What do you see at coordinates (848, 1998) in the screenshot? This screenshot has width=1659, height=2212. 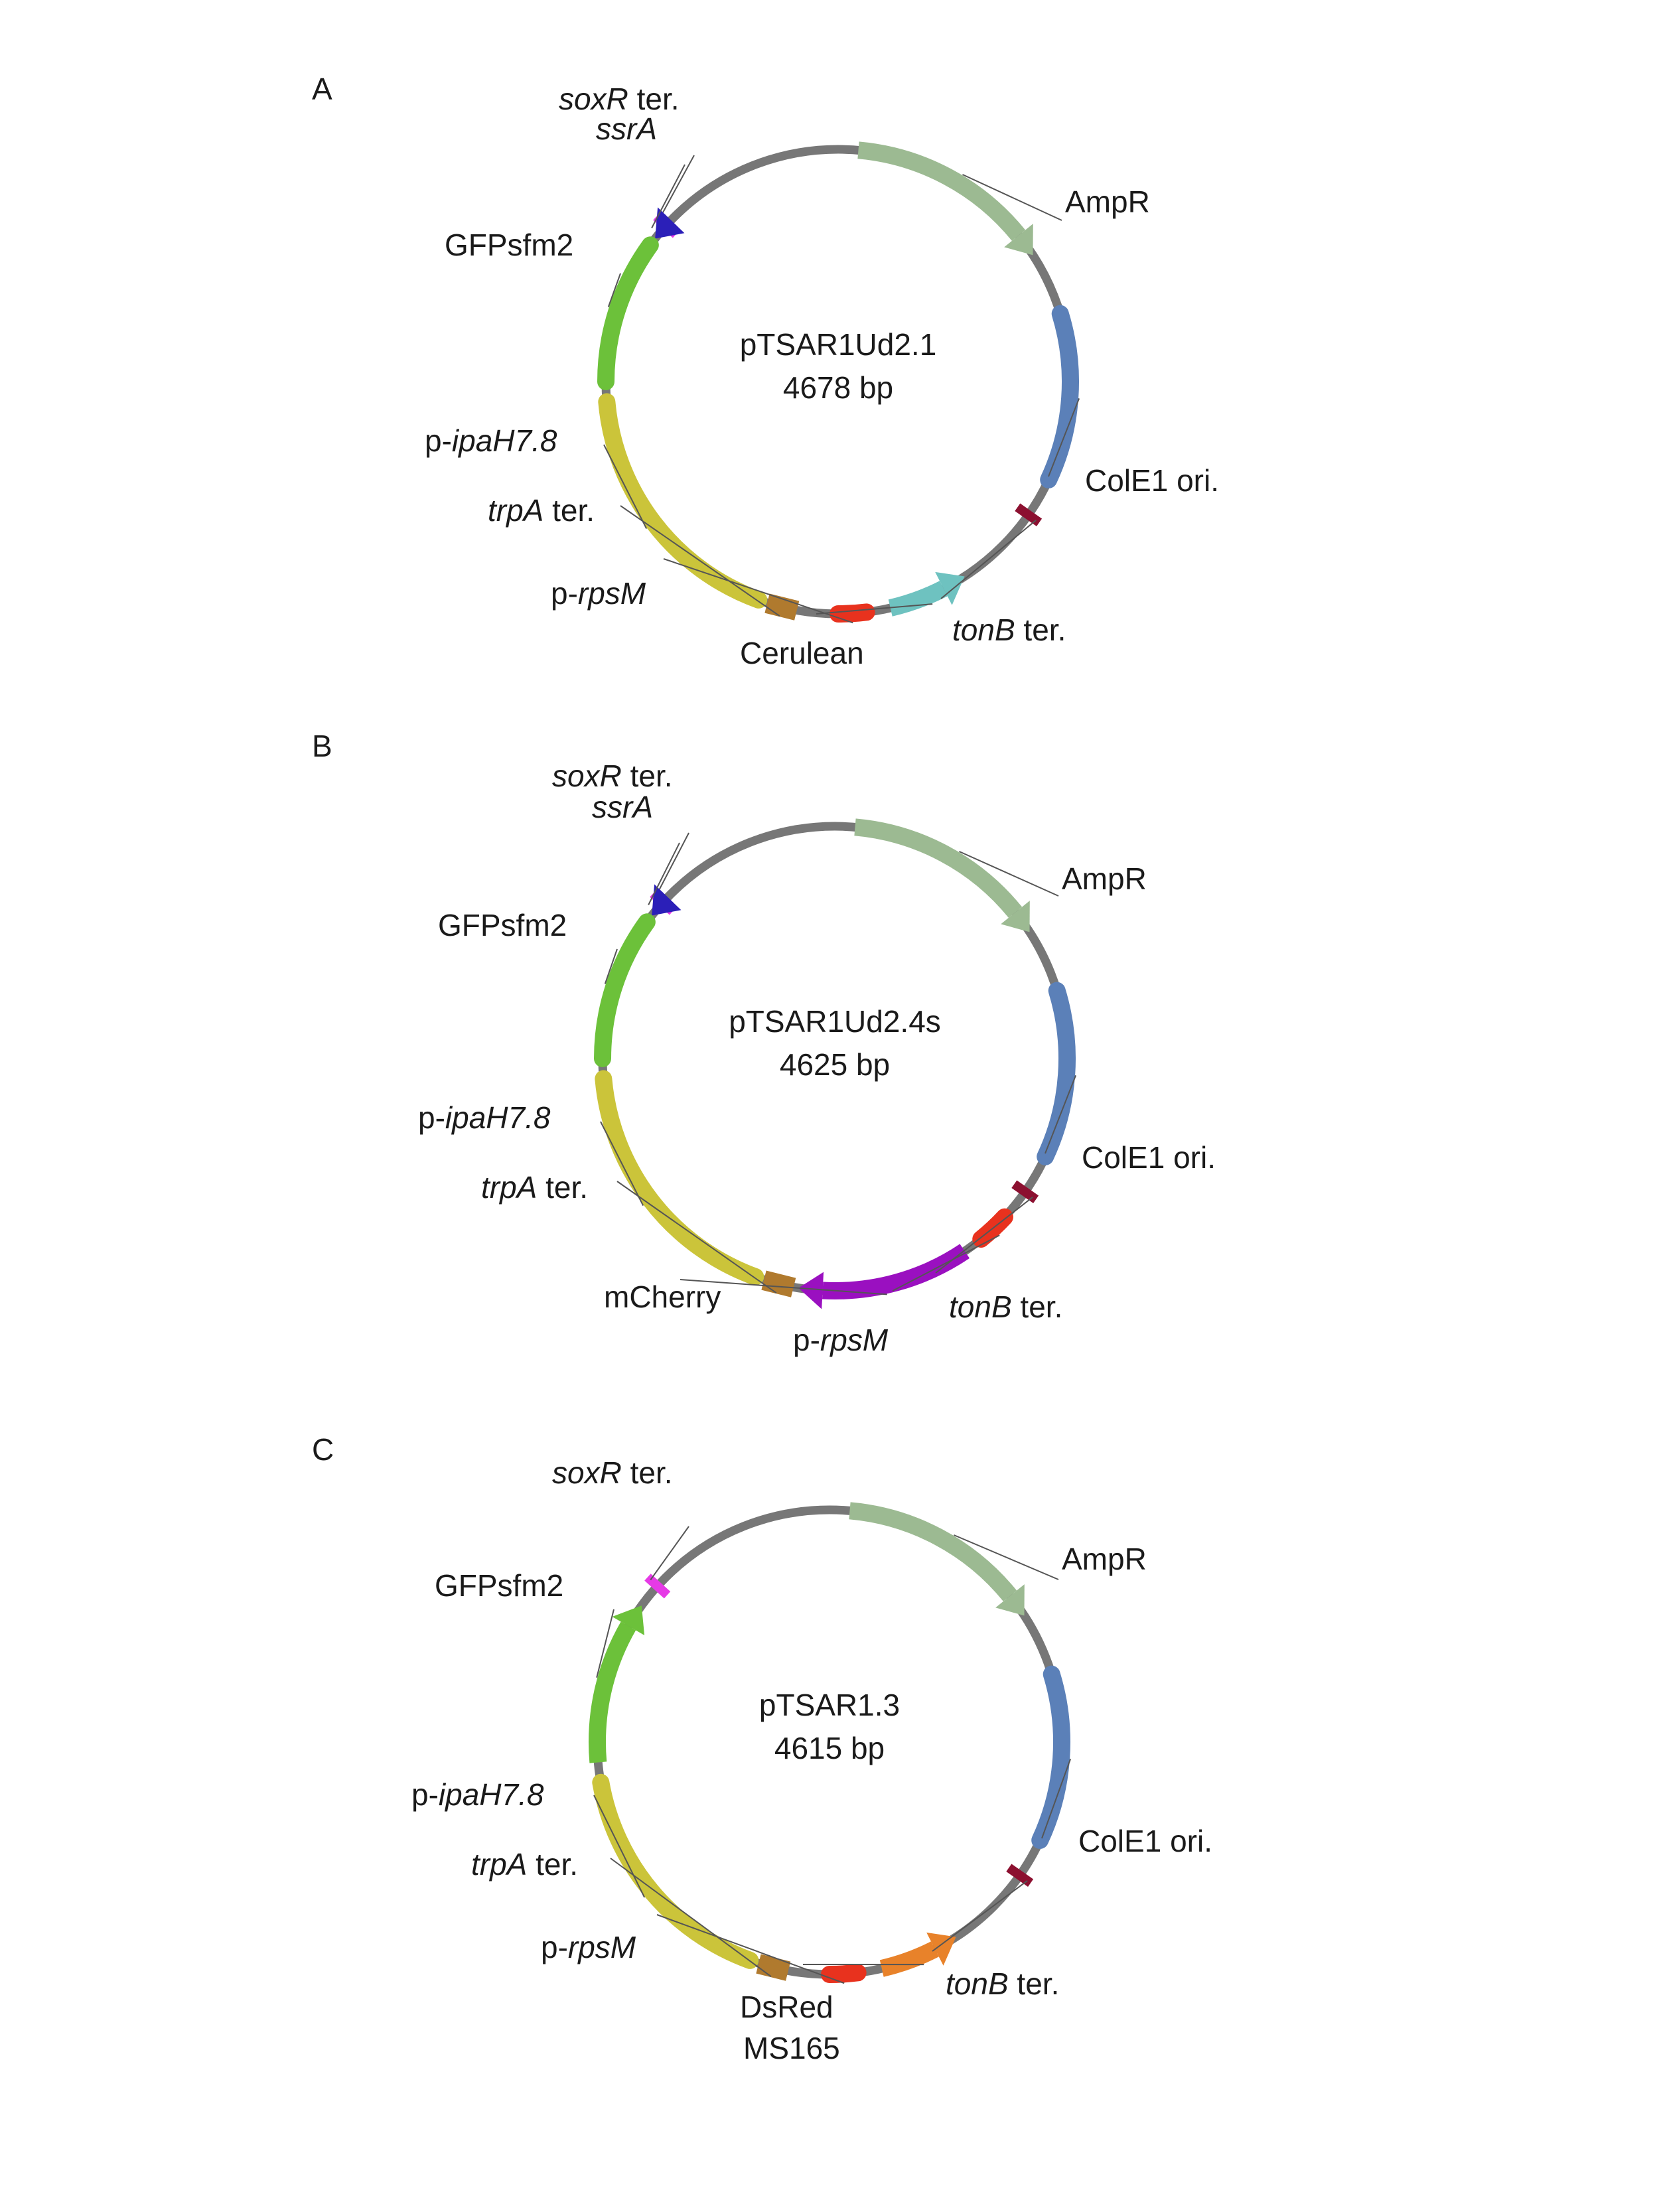 I see `feature-dsred: DsRed MS165` at bounding box center [848, 1998].